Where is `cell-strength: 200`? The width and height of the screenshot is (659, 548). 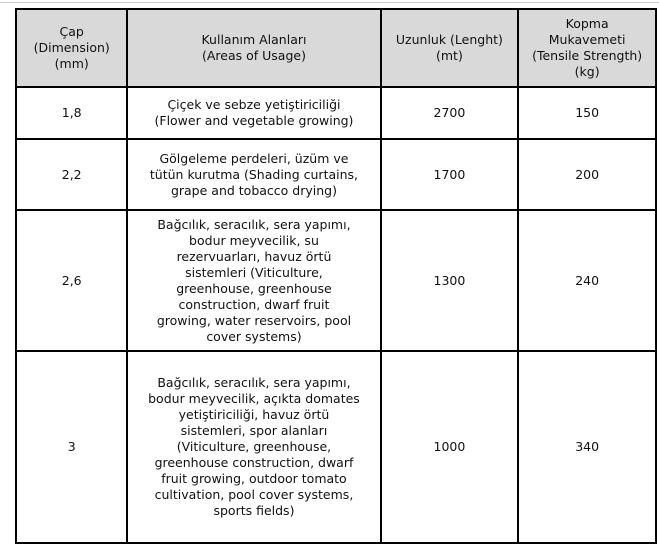 cell-strength: 200 is located at coordinates (587, 174).